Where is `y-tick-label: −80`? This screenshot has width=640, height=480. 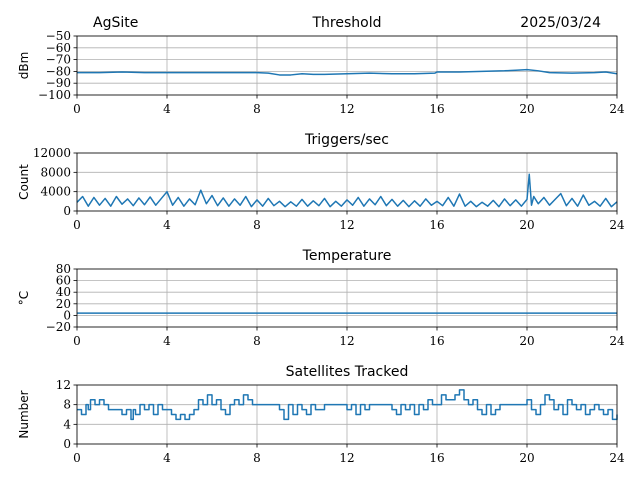 y-tick-label: −80 is located at coordinates (58, 71).